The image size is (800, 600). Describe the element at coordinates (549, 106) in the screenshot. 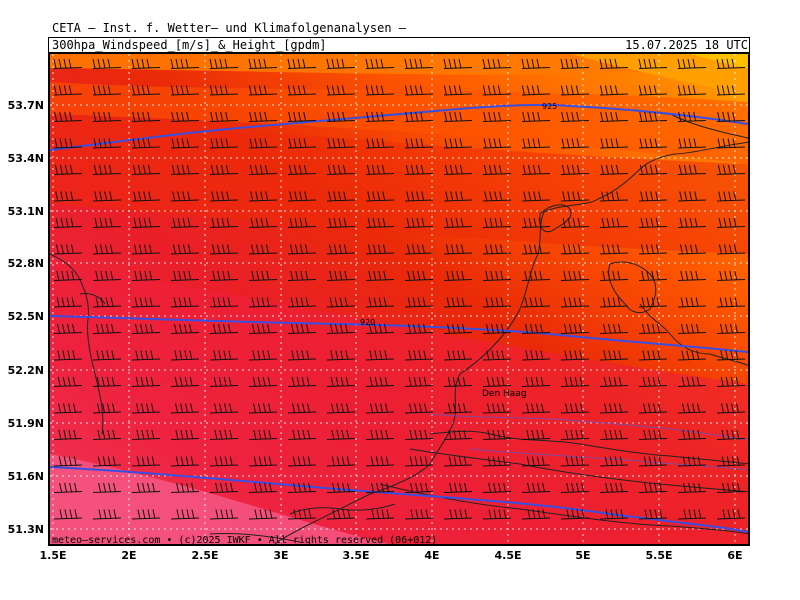

I see `contour-label-925: 925` at that location.